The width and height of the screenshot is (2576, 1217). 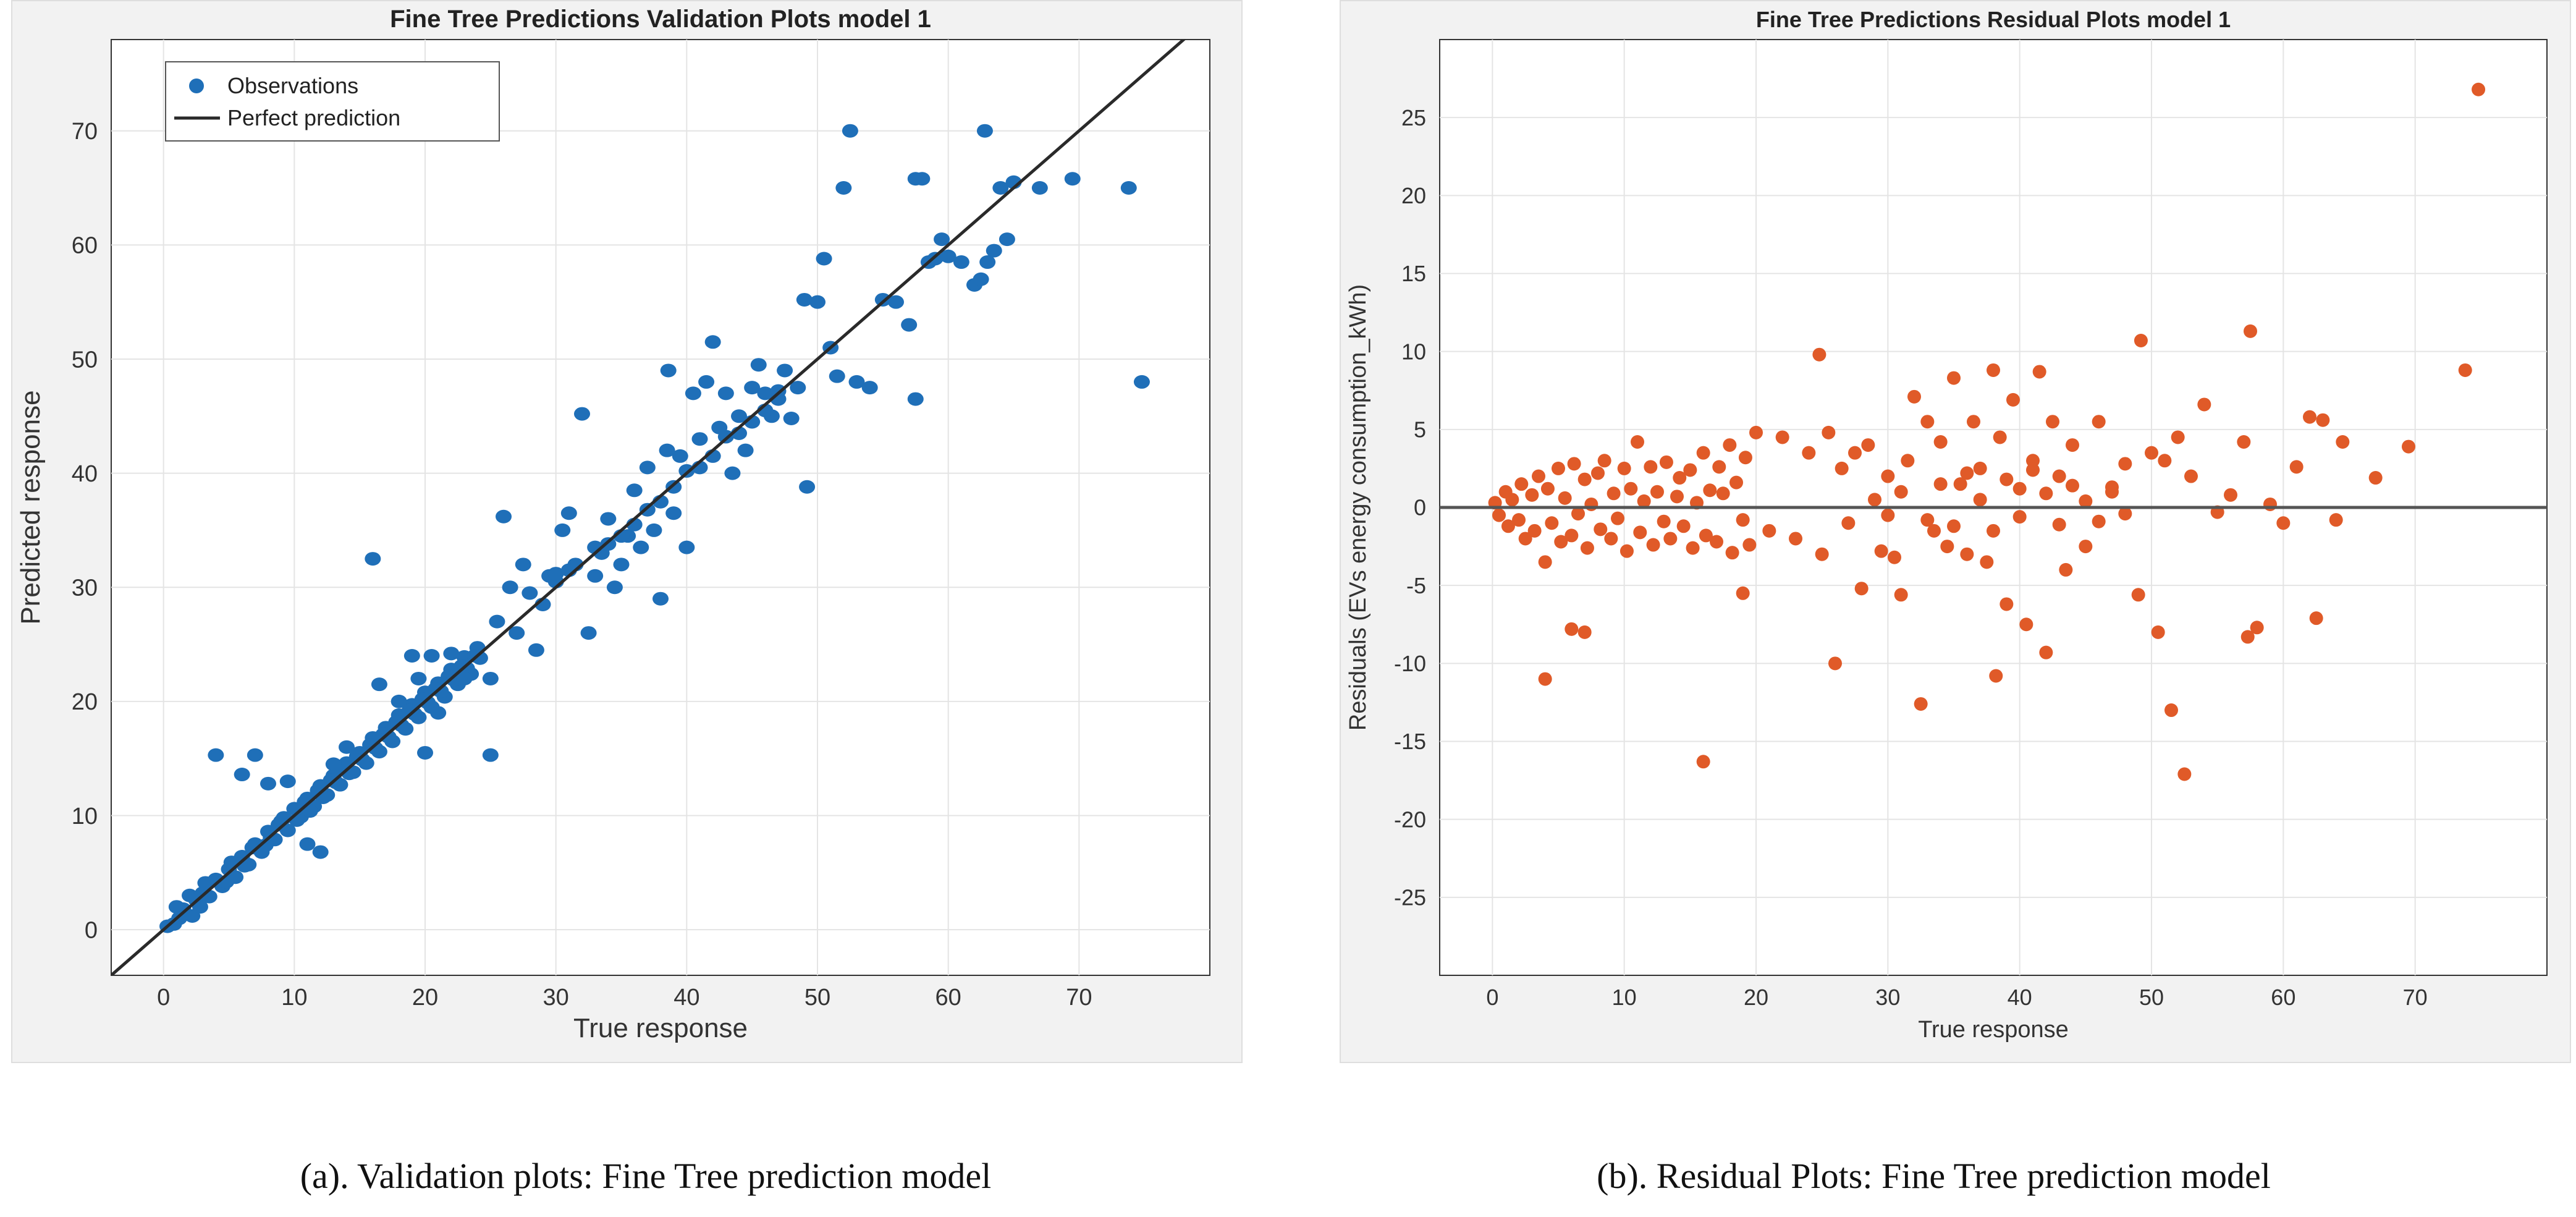 What do you see at coordinates (1413, 196) in the screenshot?
I see `y-tick-label: 20` at bounding box center [1413, 196].